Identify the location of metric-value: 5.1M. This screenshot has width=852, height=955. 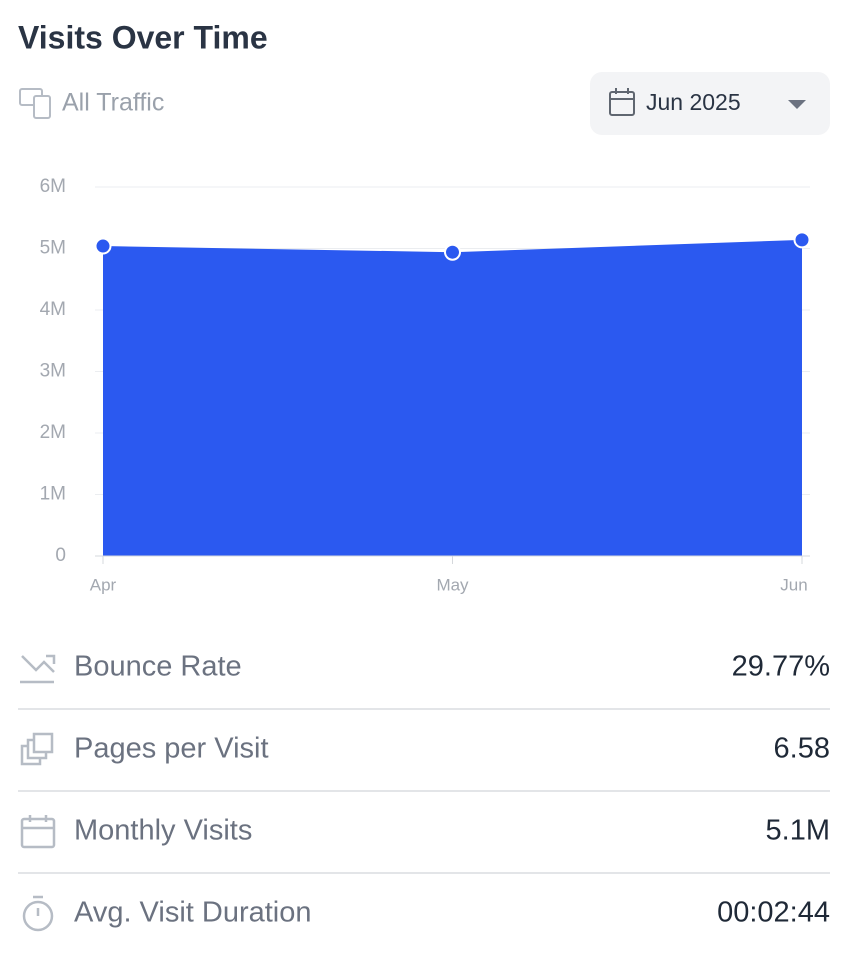
(798, 831).